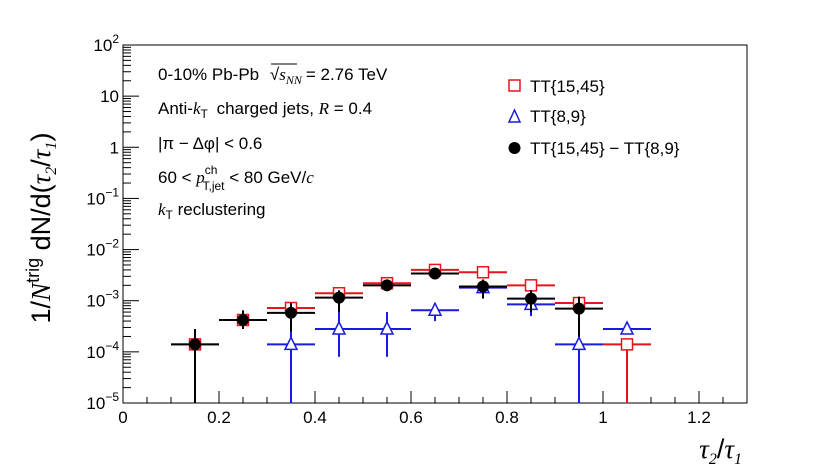  What do you see at coordinates (514, 148) in the screenshot?
I see `legend-filled-circle-marker` at bounding box center [514, 148].